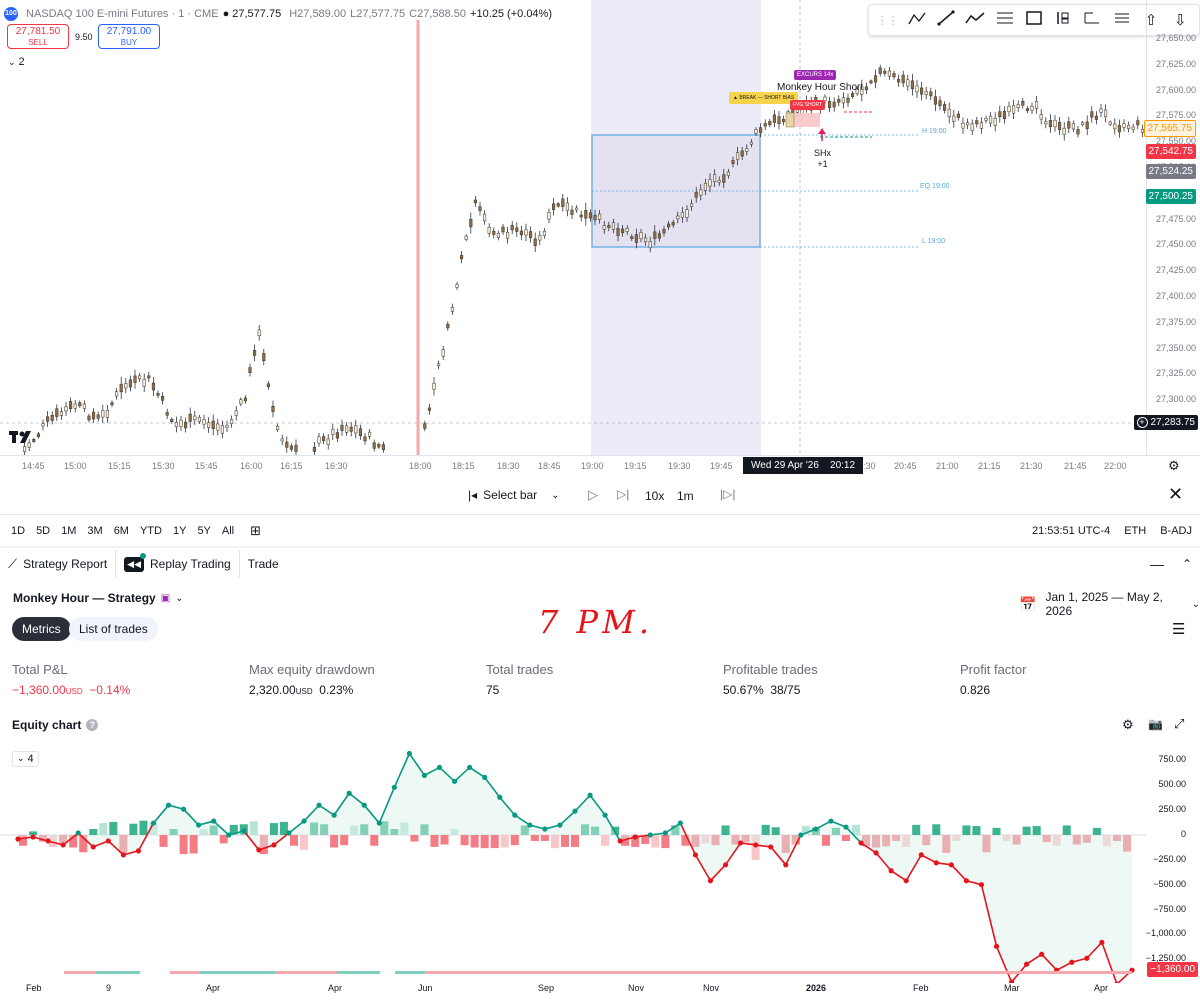 The image size is (1200, 1007). What do you see at coordinates (1186, 564) in the screenshot?
I see `maximize-icon: ⌃` at bounding box center [1186, 564].